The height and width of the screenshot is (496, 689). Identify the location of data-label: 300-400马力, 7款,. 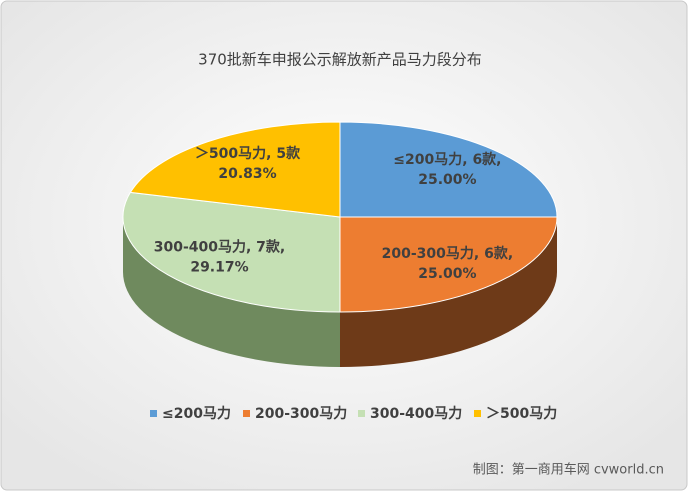
(220, 246).